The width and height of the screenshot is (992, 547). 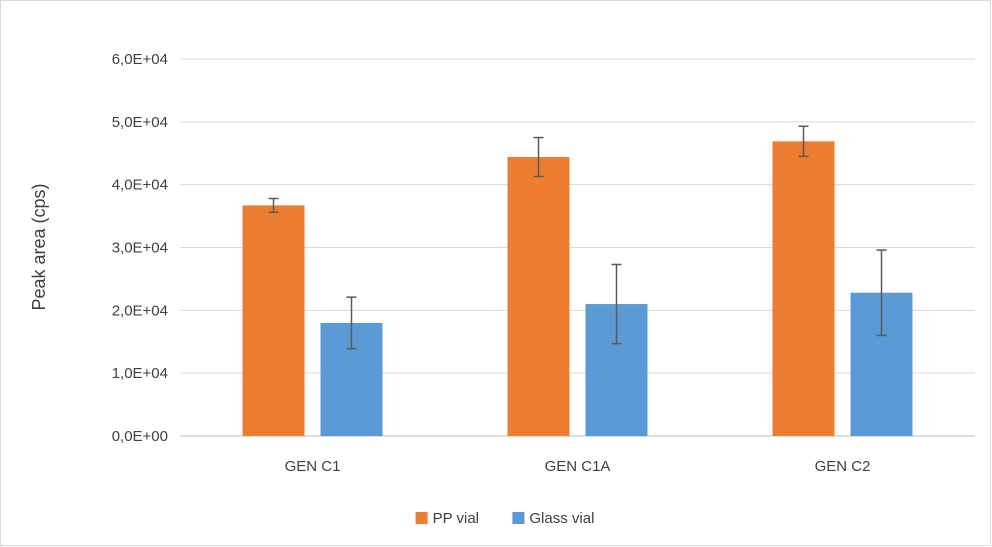 I want to click on y-tick-label: 4,0E+04, so click(x=140, y=185).